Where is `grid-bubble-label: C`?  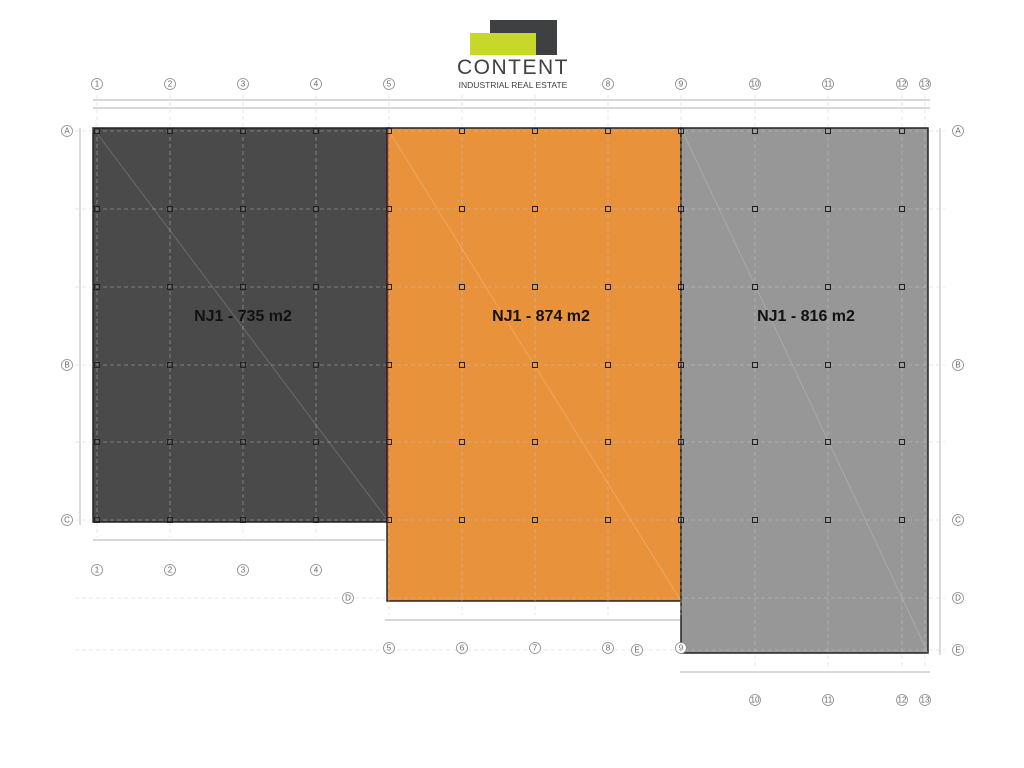 grid-bubble-label: C is located at coordinates (958, 520).